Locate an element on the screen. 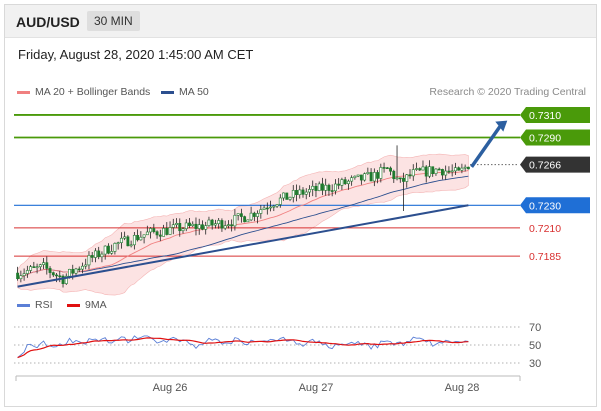 Image resolution: width=601 pixels, height=411 pixels. level-tag-label: 0.7210 is located at coordinates (545, 229).